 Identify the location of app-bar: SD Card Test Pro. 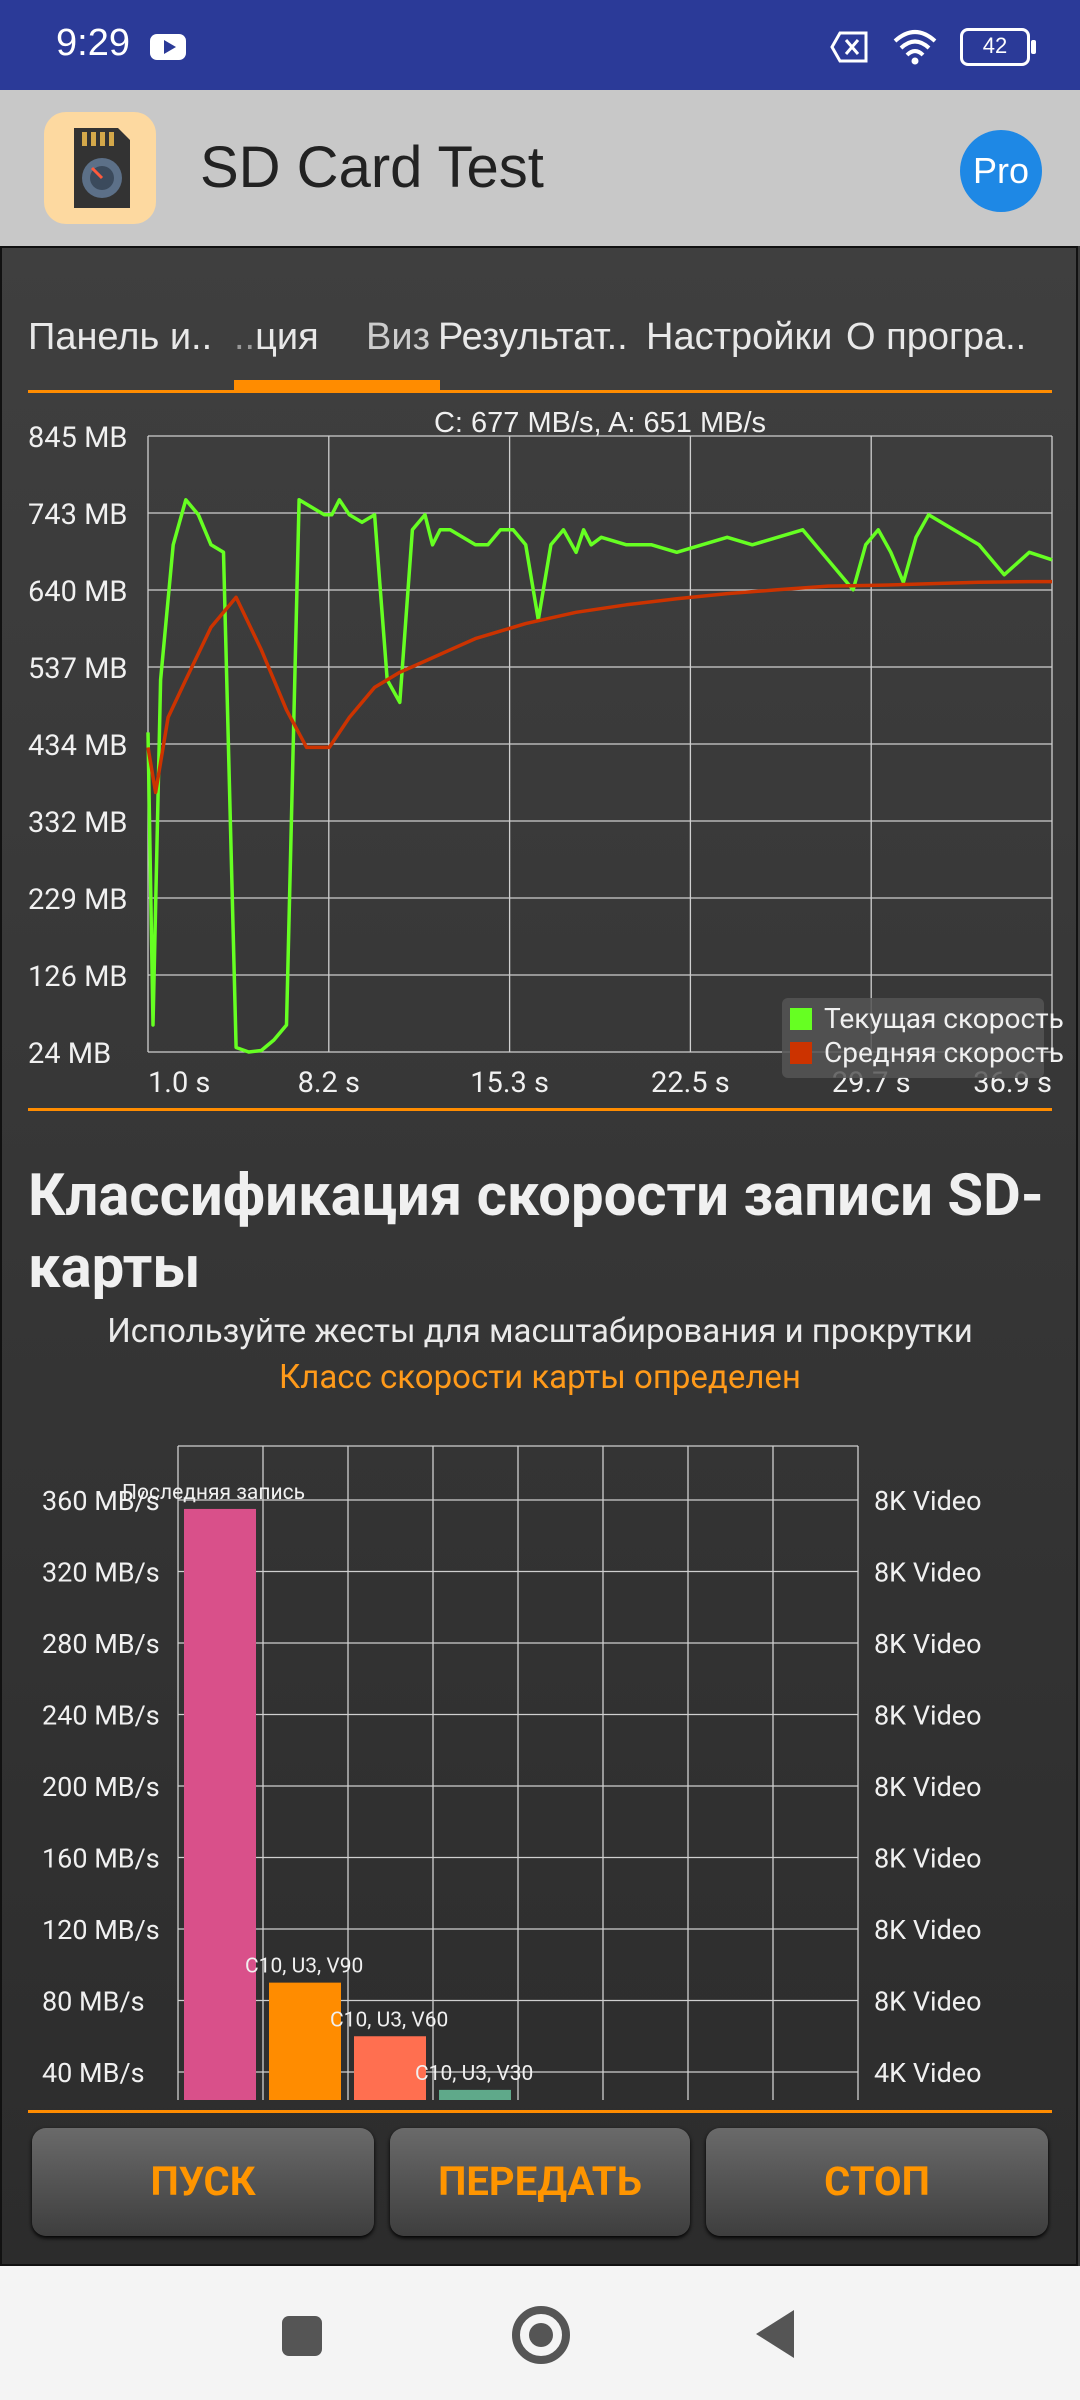
(540, 168).